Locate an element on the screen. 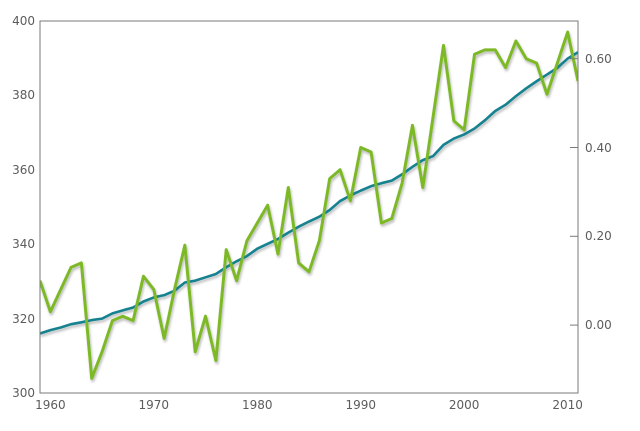 This screenshot has height=431, width=640. x-axis-tick-label: 1980 is located at coordinates (257, 405).